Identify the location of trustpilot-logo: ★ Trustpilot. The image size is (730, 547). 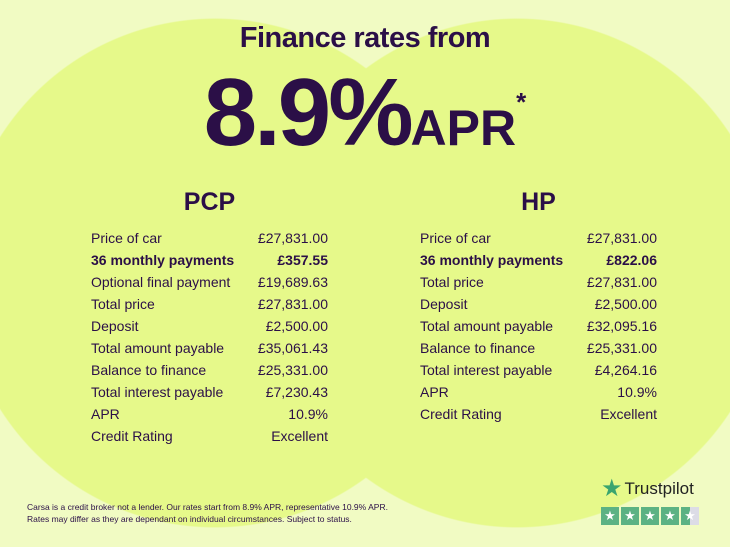
(656, 488).